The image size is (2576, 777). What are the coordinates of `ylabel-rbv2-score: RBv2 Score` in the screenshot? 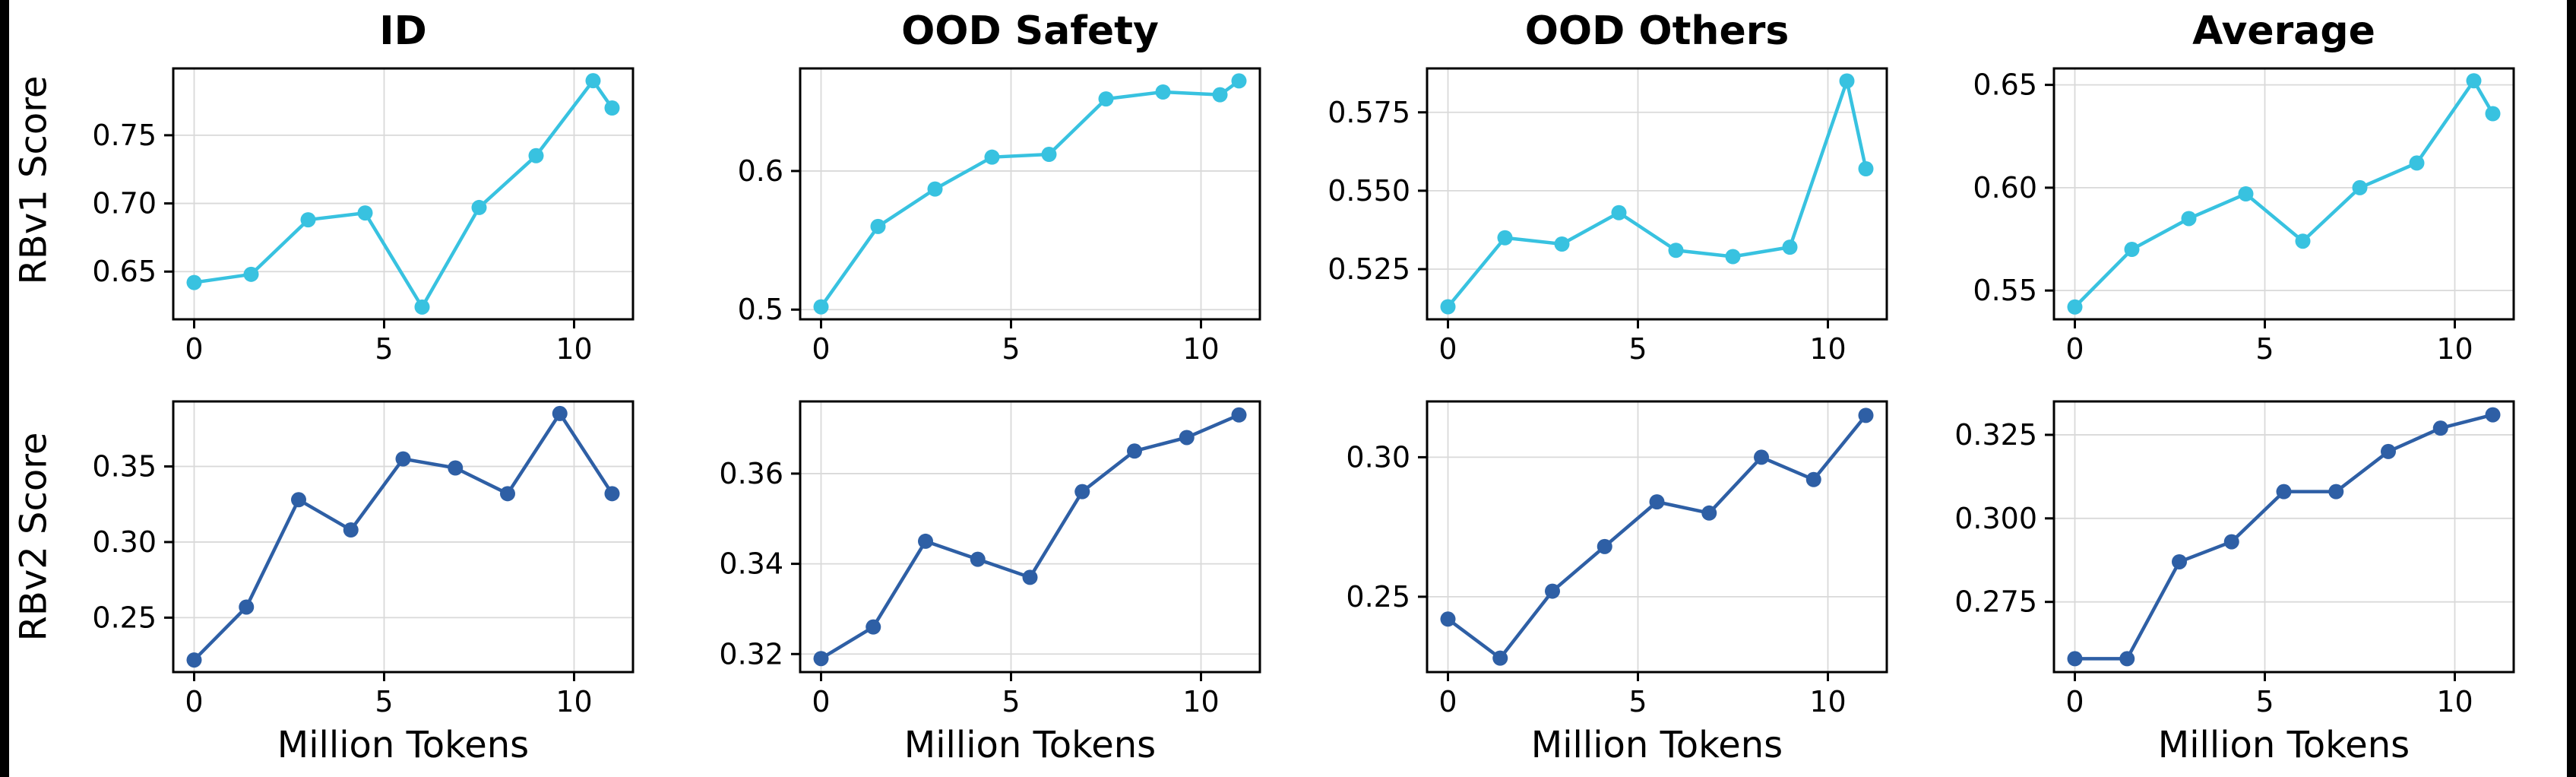 It's located at (33, 568).